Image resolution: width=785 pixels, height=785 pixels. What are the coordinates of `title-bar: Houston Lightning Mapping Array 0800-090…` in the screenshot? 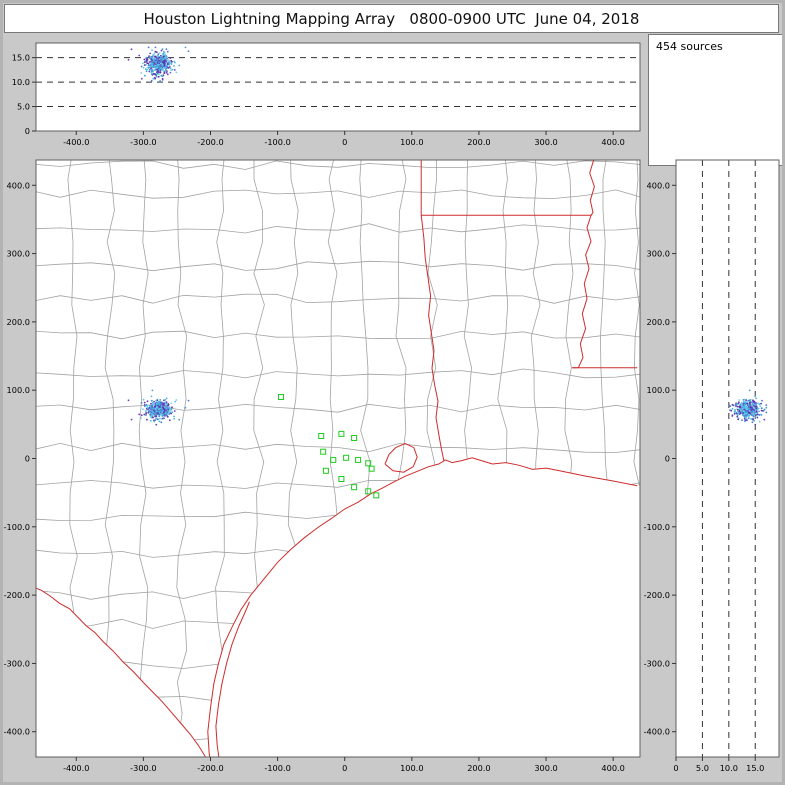 It's located at (391, 18).